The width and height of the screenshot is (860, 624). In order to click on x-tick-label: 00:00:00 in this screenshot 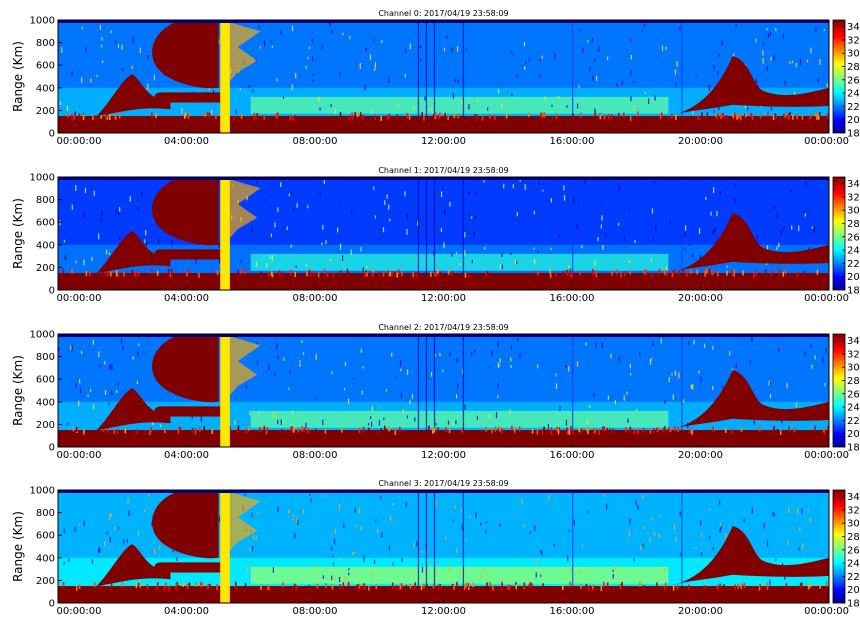, I will do `click(826, 141)`.